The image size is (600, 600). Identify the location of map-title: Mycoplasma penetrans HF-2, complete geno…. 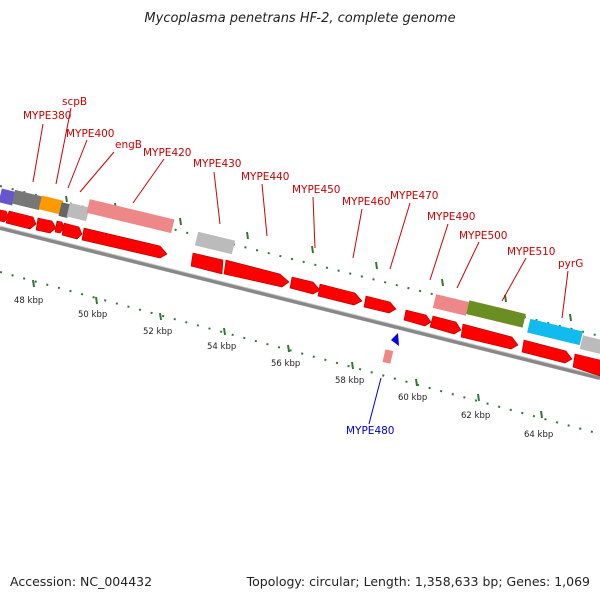
(299, 18).